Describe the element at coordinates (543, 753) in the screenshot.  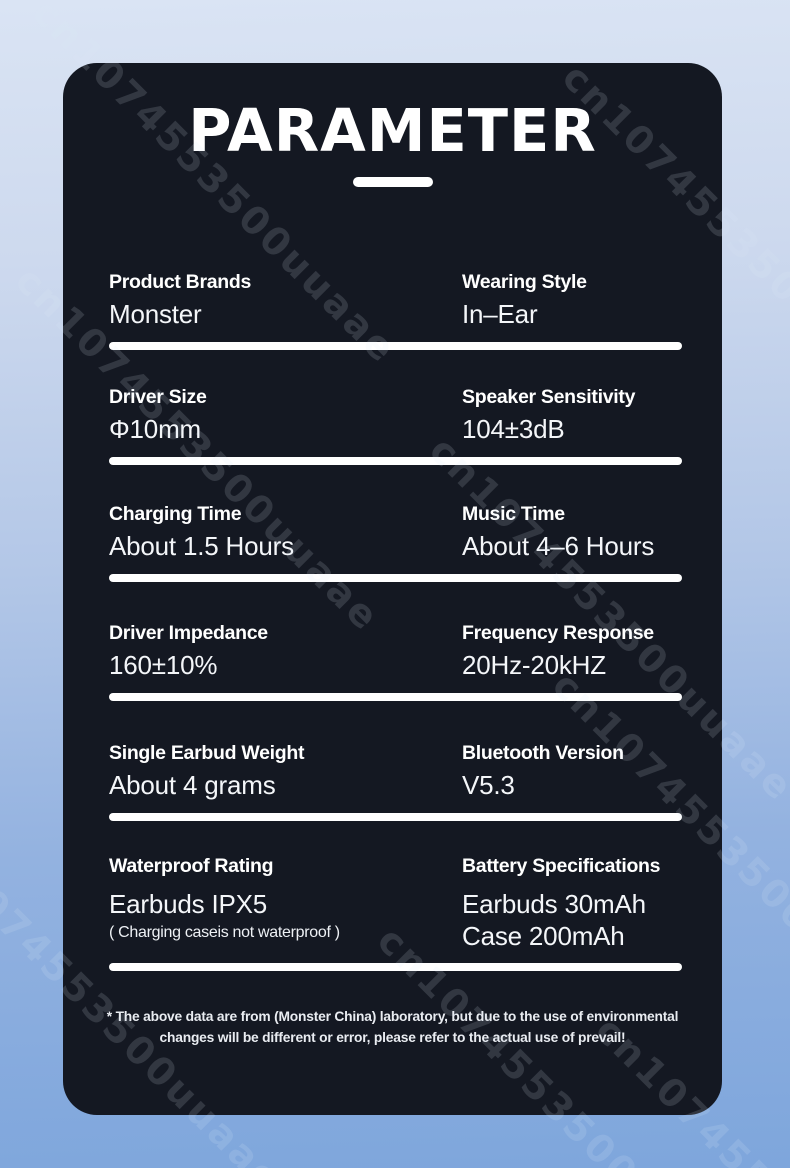
I see `spec-label: Bluetooth Version` at that location.